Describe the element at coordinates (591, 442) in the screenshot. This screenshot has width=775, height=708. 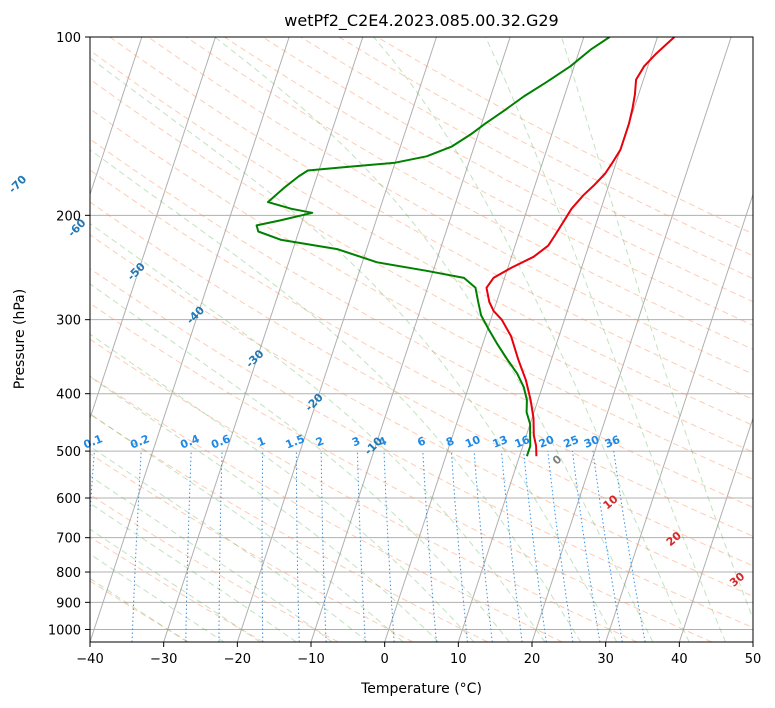
I see `mixing-ratio-label: 30` at that location.